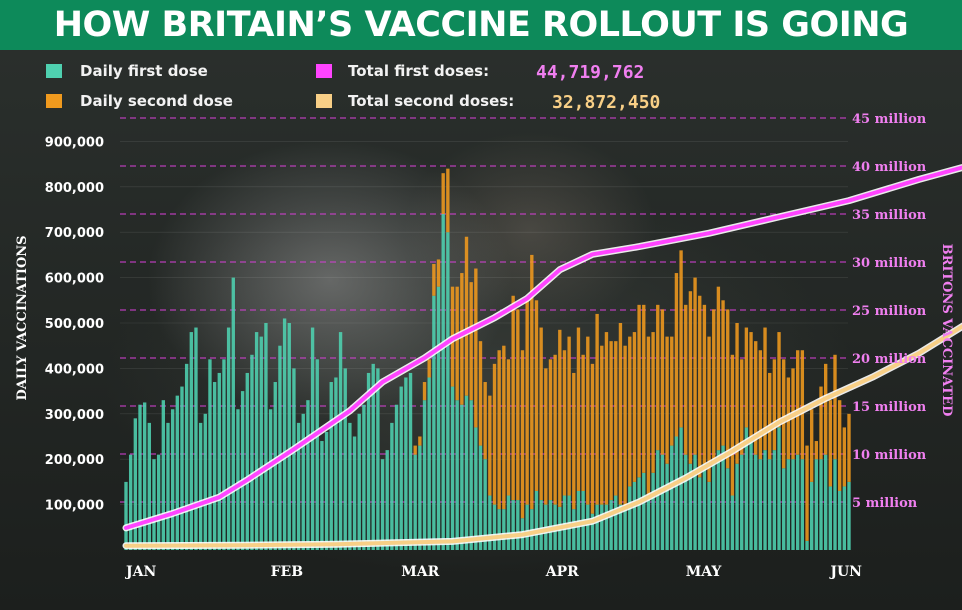  I want to click on legend-label-total-first: Total first doses:, so click(419, 71).